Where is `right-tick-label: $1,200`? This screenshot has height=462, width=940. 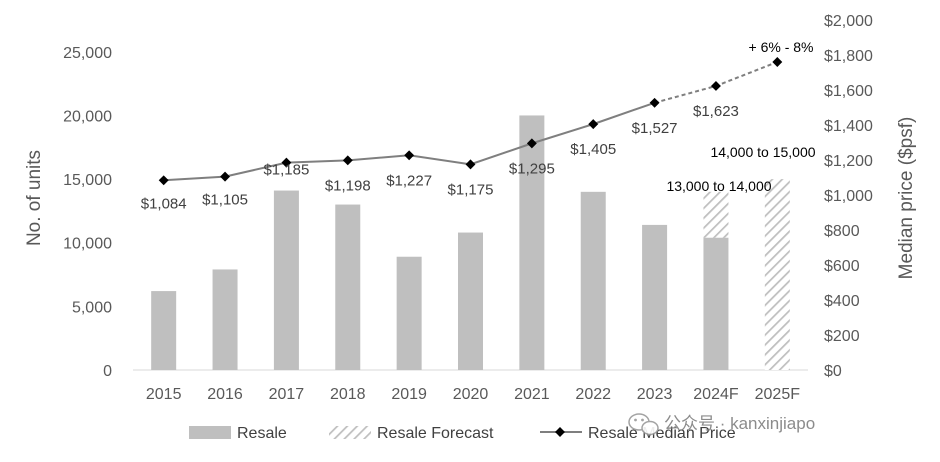
right-tick-label: $1,200 is located at coordinates (848, 161).